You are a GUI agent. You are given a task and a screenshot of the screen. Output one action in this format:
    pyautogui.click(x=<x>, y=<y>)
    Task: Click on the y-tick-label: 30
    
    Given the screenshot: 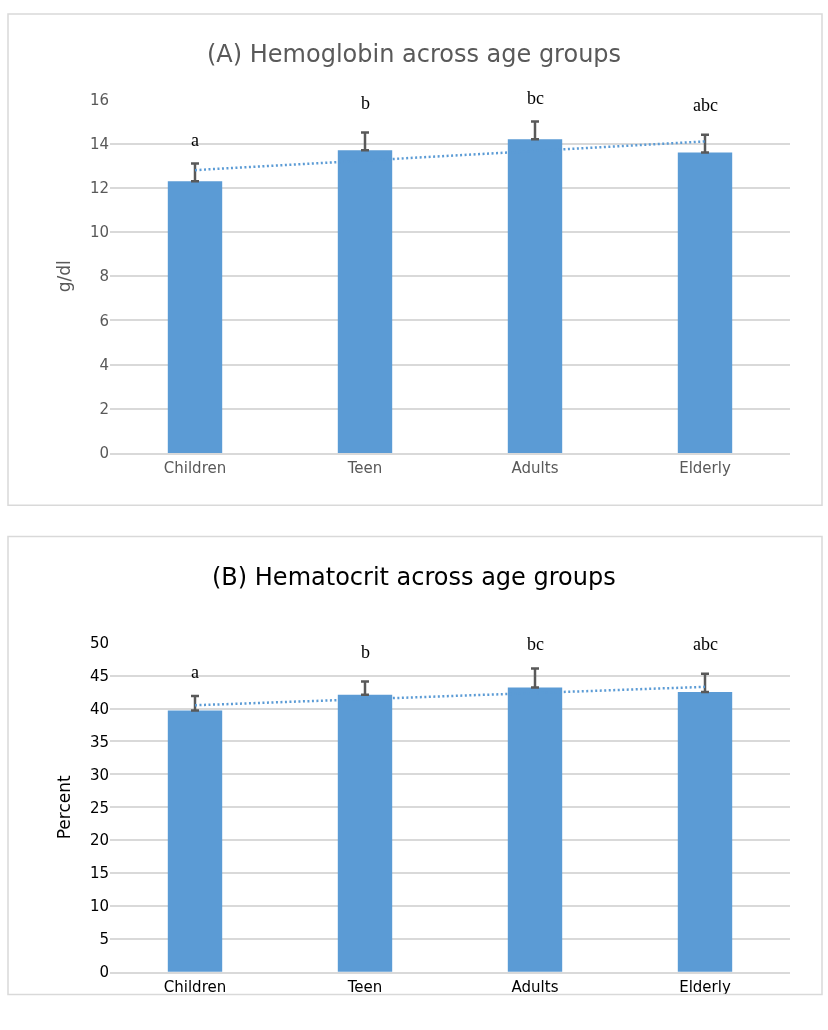 What is the action you would take?
    pyautogui.click(x=99, y=774)
    